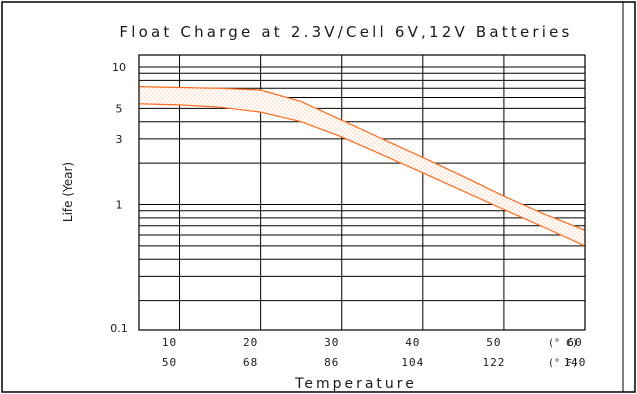  I want to click on y-tick-labels: 10 5 3 1 0.1, so click(119, 198).